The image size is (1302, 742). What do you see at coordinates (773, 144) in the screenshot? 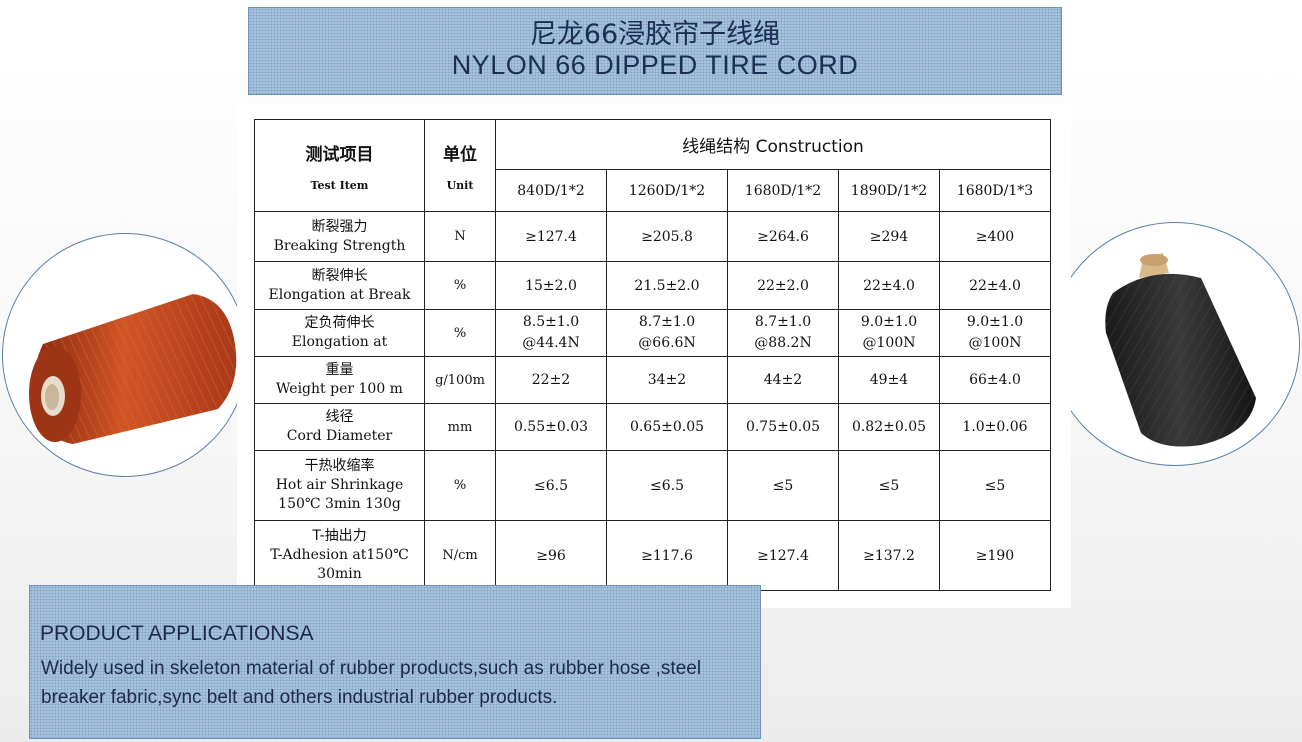
I see `header-construction: 线绳结构 Construction` at bounding box center [773, 144].